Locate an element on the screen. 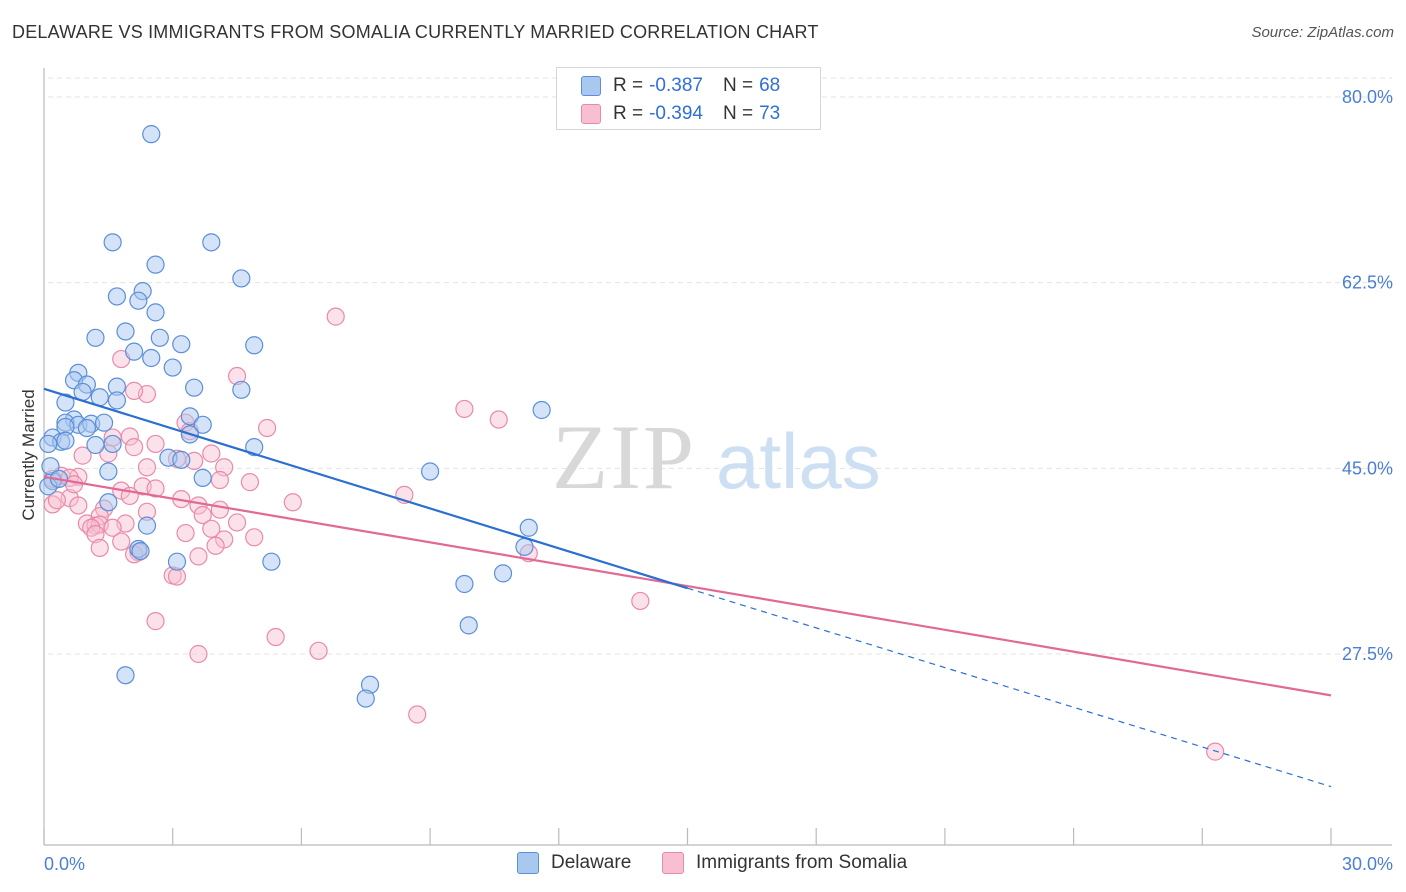 The width and height of the screenshot is (1406, 892). delaware-trend-line is located at coordinates (365, 488).